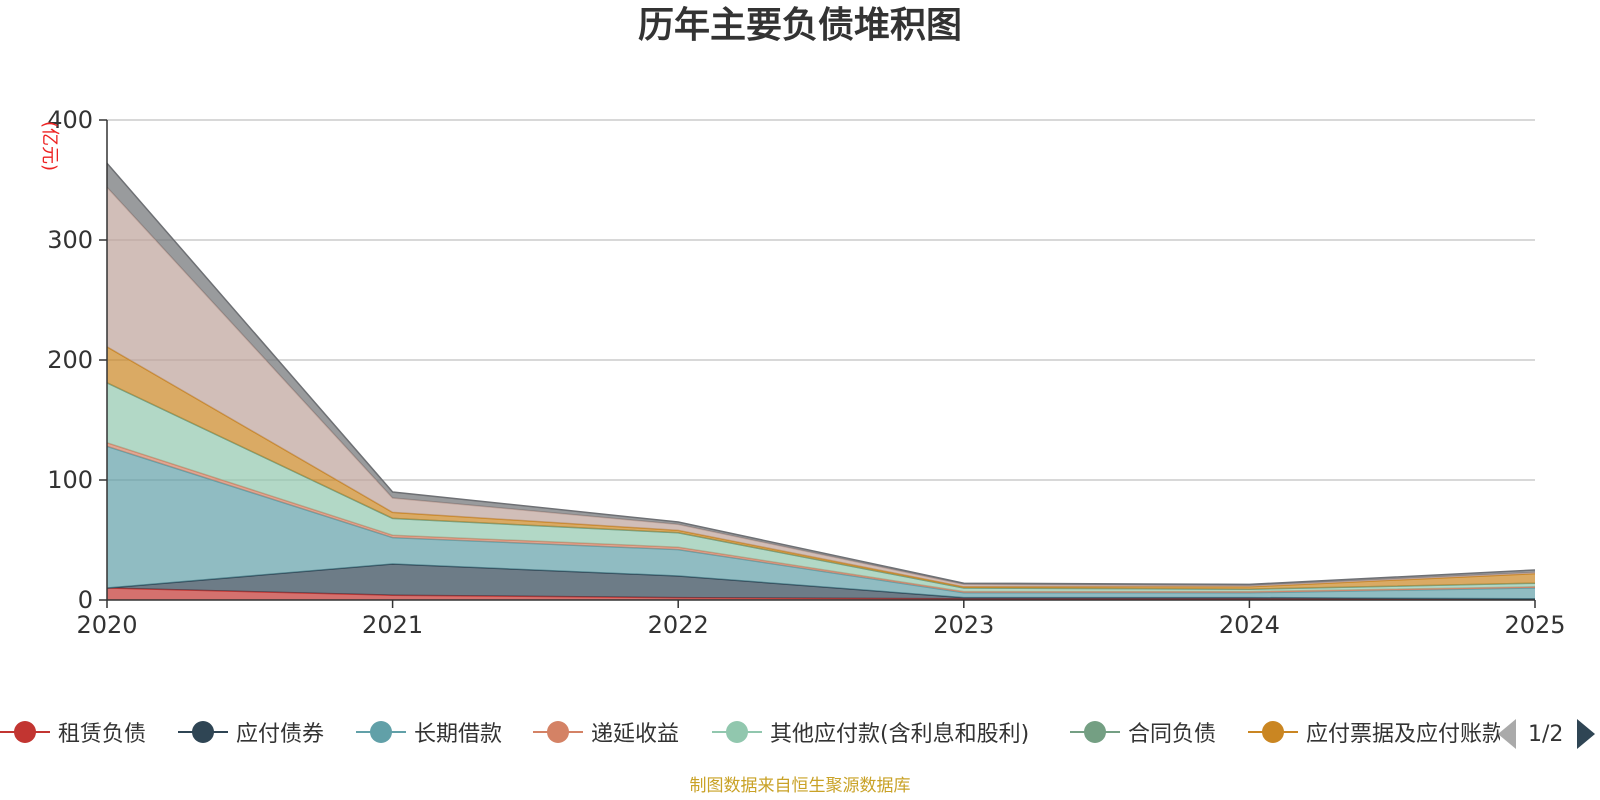 Image resolution: width=1600 pixels, height=800 pixels. I want to click on x-tick-label: 2020, so click(106, 625).